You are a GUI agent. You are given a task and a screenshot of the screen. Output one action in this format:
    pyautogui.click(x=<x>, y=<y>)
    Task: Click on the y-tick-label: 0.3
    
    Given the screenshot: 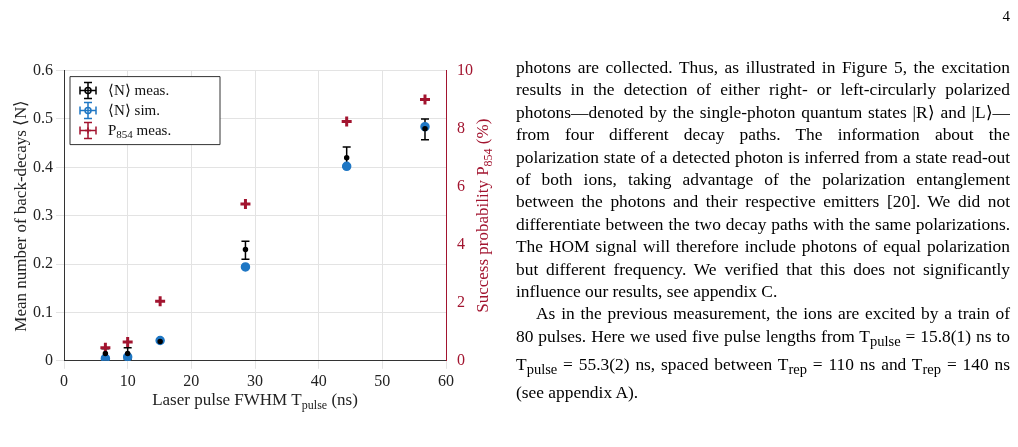 What is the action you would take?
    pyautogui.click(x=43, y=214)
    